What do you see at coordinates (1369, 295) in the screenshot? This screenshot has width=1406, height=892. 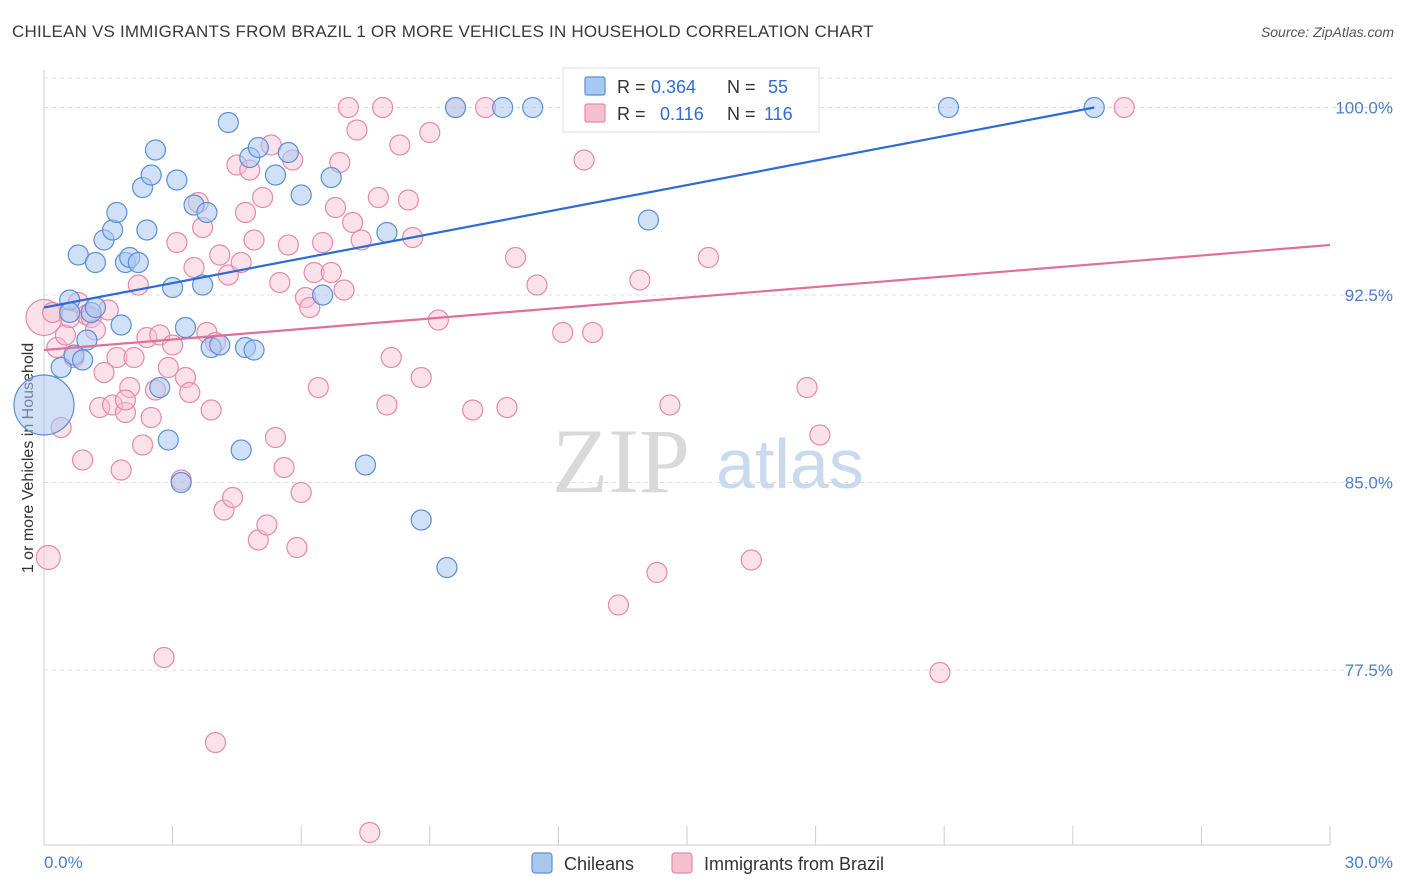 I see `y-tick-label: 92.5%` at bounding box center [1369, 295].